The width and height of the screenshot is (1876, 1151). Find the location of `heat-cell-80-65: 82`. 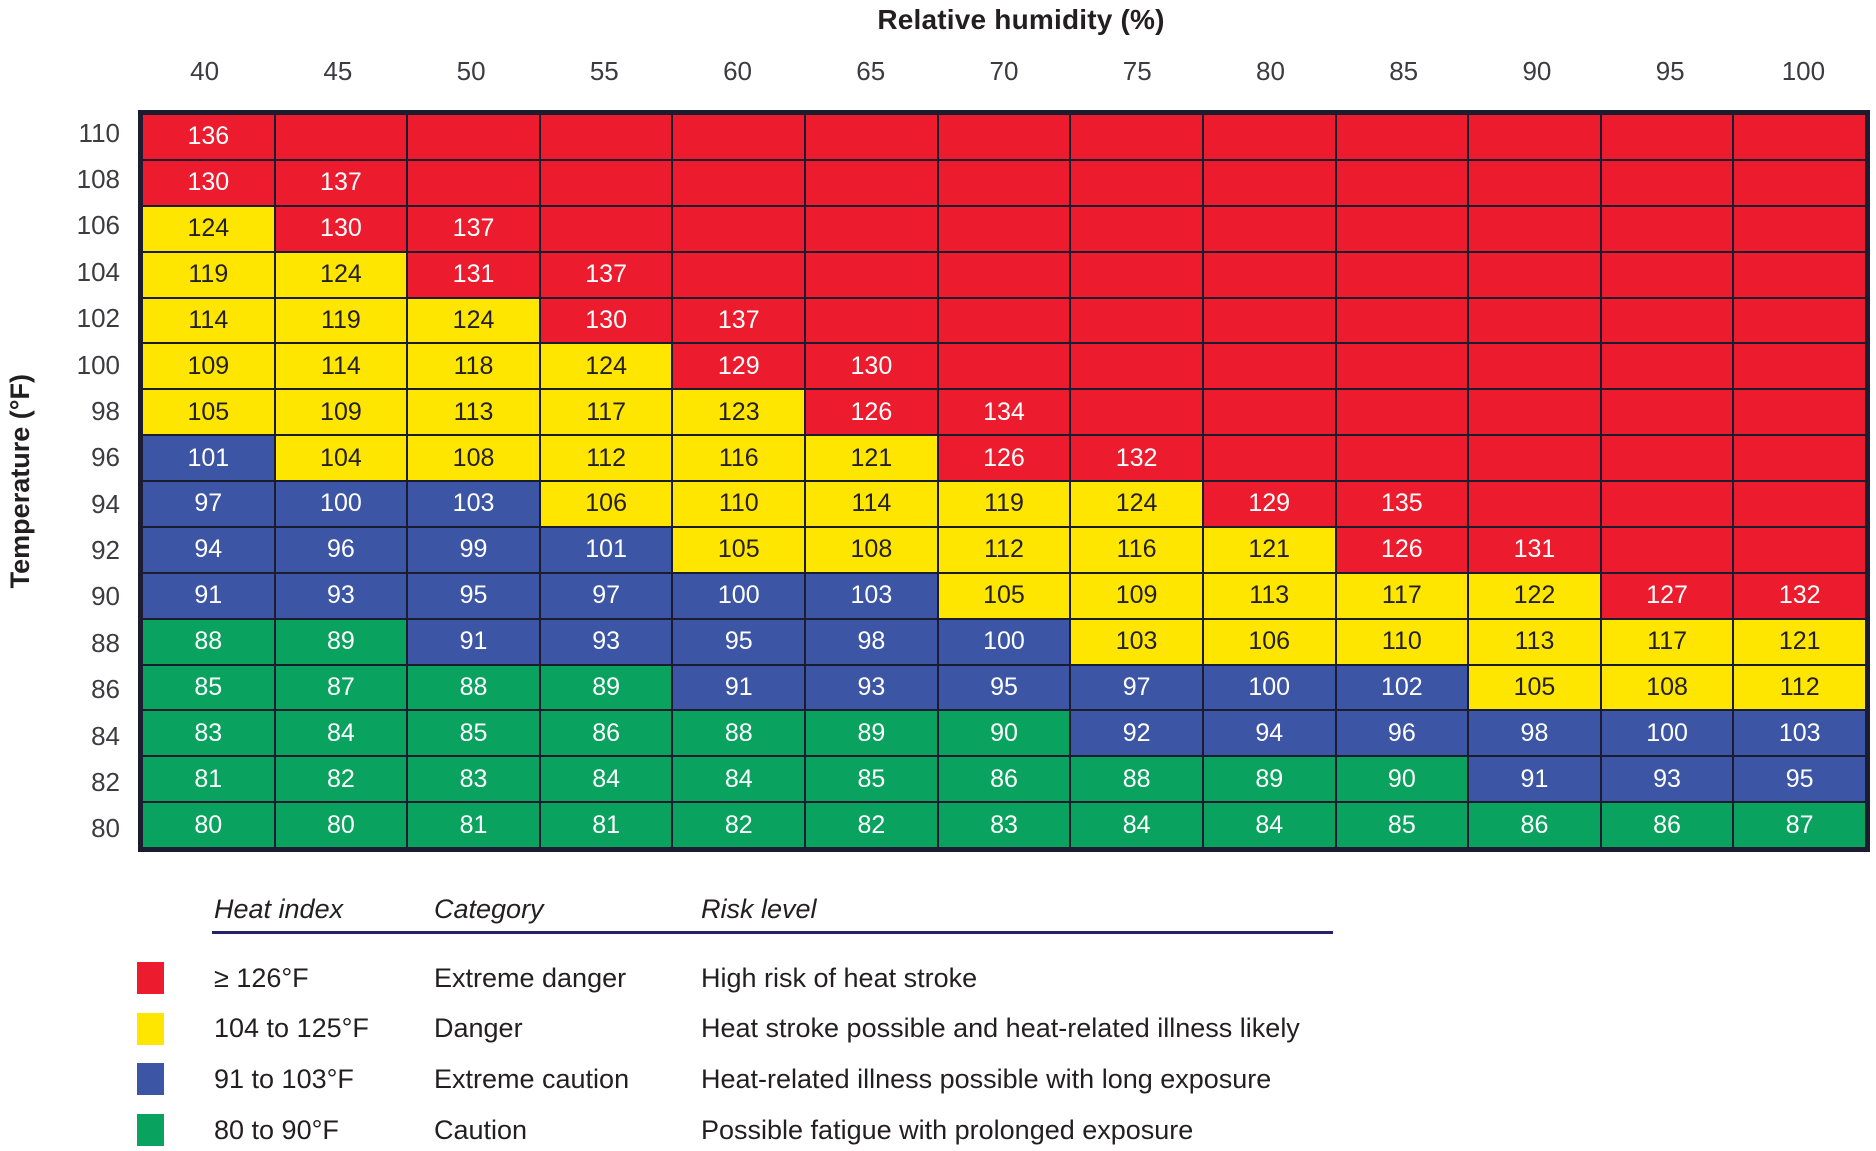

heat-cell-80-65: 82 is located at coordinates (871, 825).